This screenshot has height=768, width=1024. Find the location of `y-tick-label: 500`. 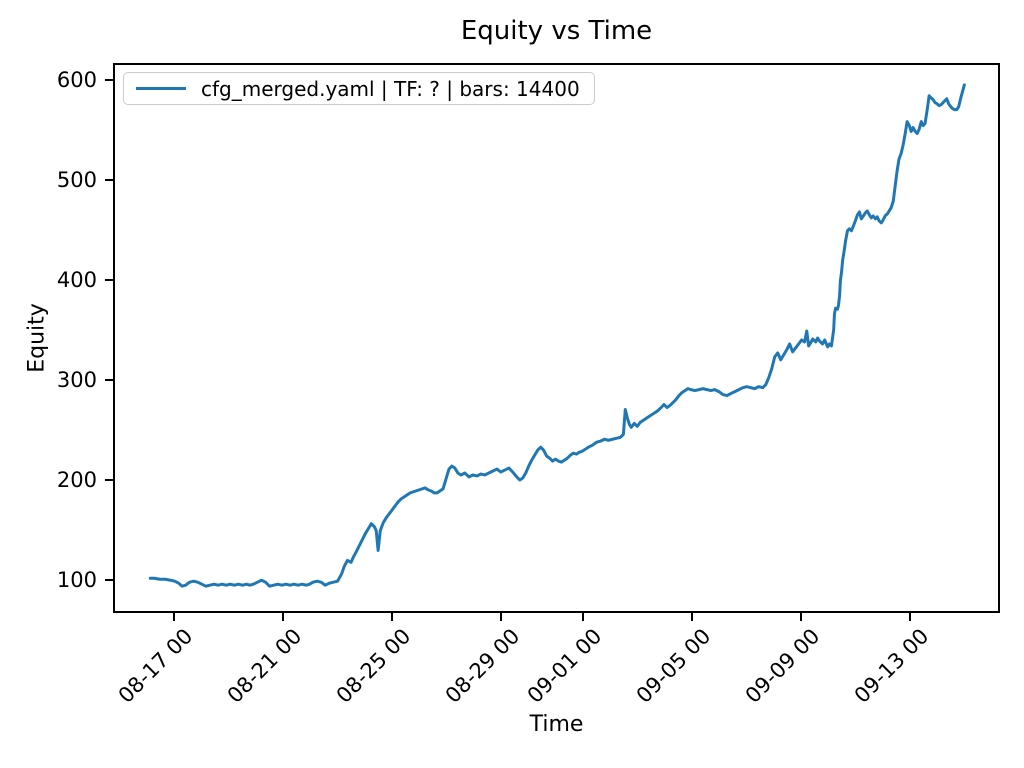

y-tick-label: 500 is located at coordinates (76, 180).